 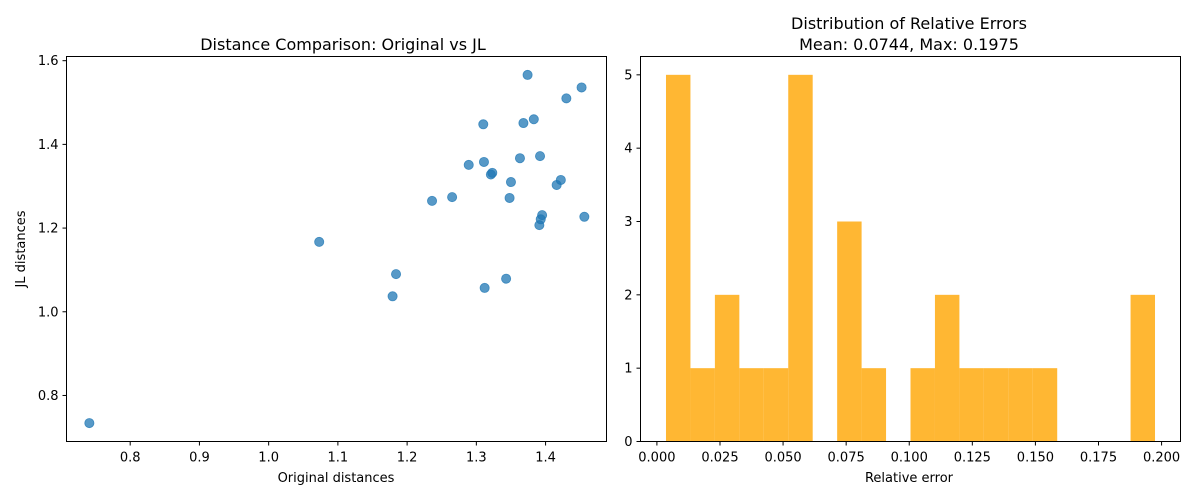 What do you see at coordinates (476, 458) in the screenshot?
I see `scatter-x-tick-label: 1.3` at bounding box center [476, 458].